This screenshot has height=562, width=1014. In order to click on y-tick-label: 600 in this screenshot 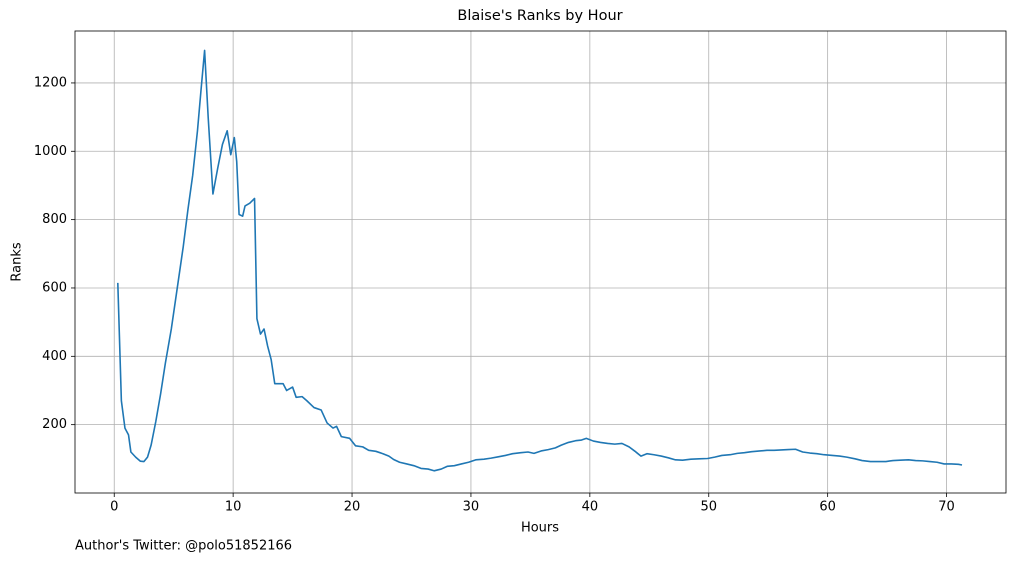, I will do `click(54, 287)`.